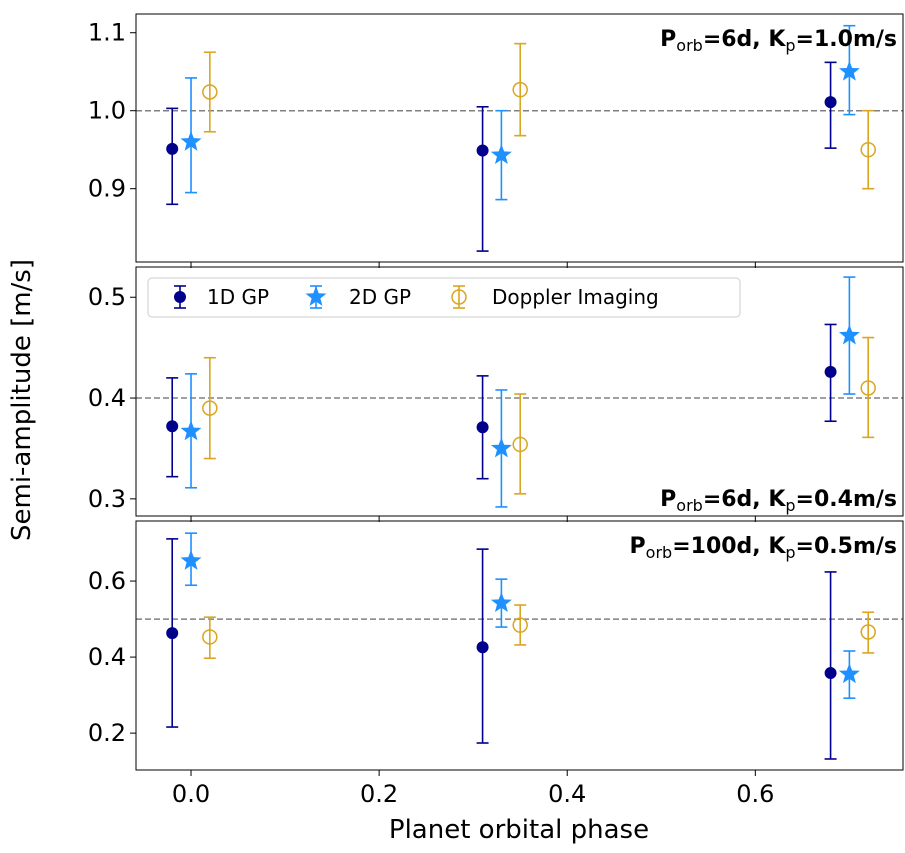 The height and width of the screenshot is (853, 905). Describe the element at coordinates (755, 794) in the screenshot. I see `x-tick-label: 0.6` at that location.